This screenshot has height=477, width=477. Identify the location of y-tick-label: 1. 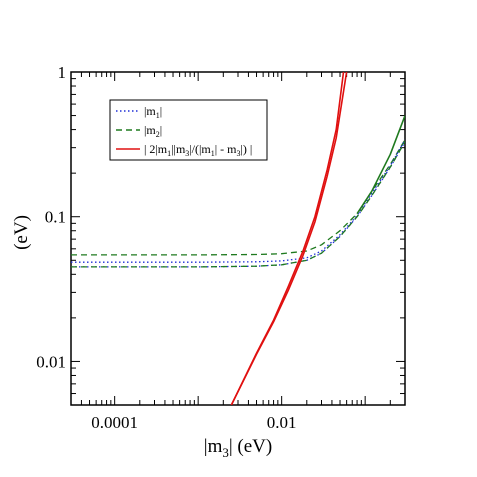
(62, 72).